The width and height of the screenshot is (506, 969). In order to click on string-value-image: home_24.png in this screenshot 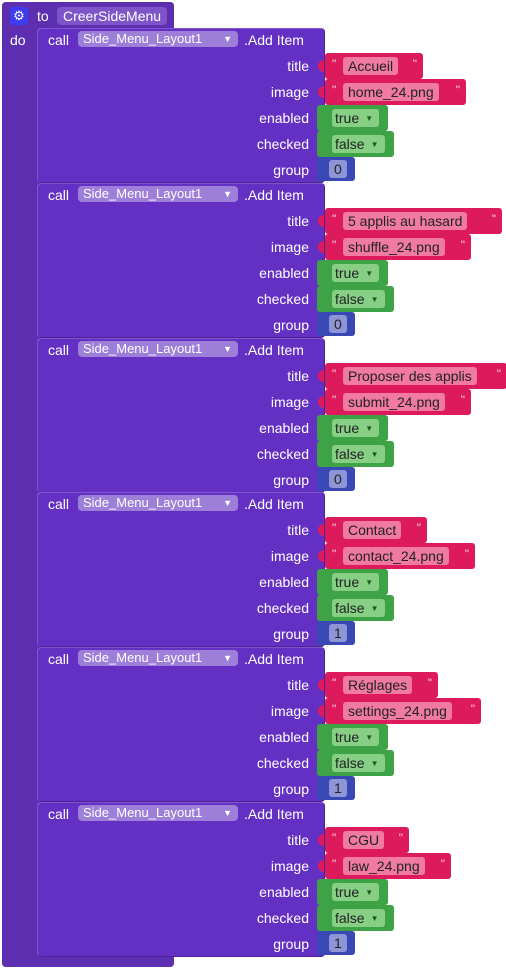, I will do `click(391, 92)`.